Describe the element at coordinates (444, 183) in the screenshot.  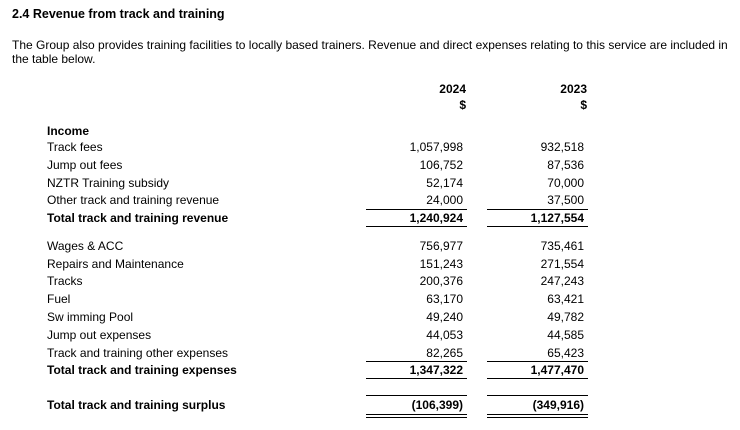
I see `income-row-2024: 52,174` at that location.